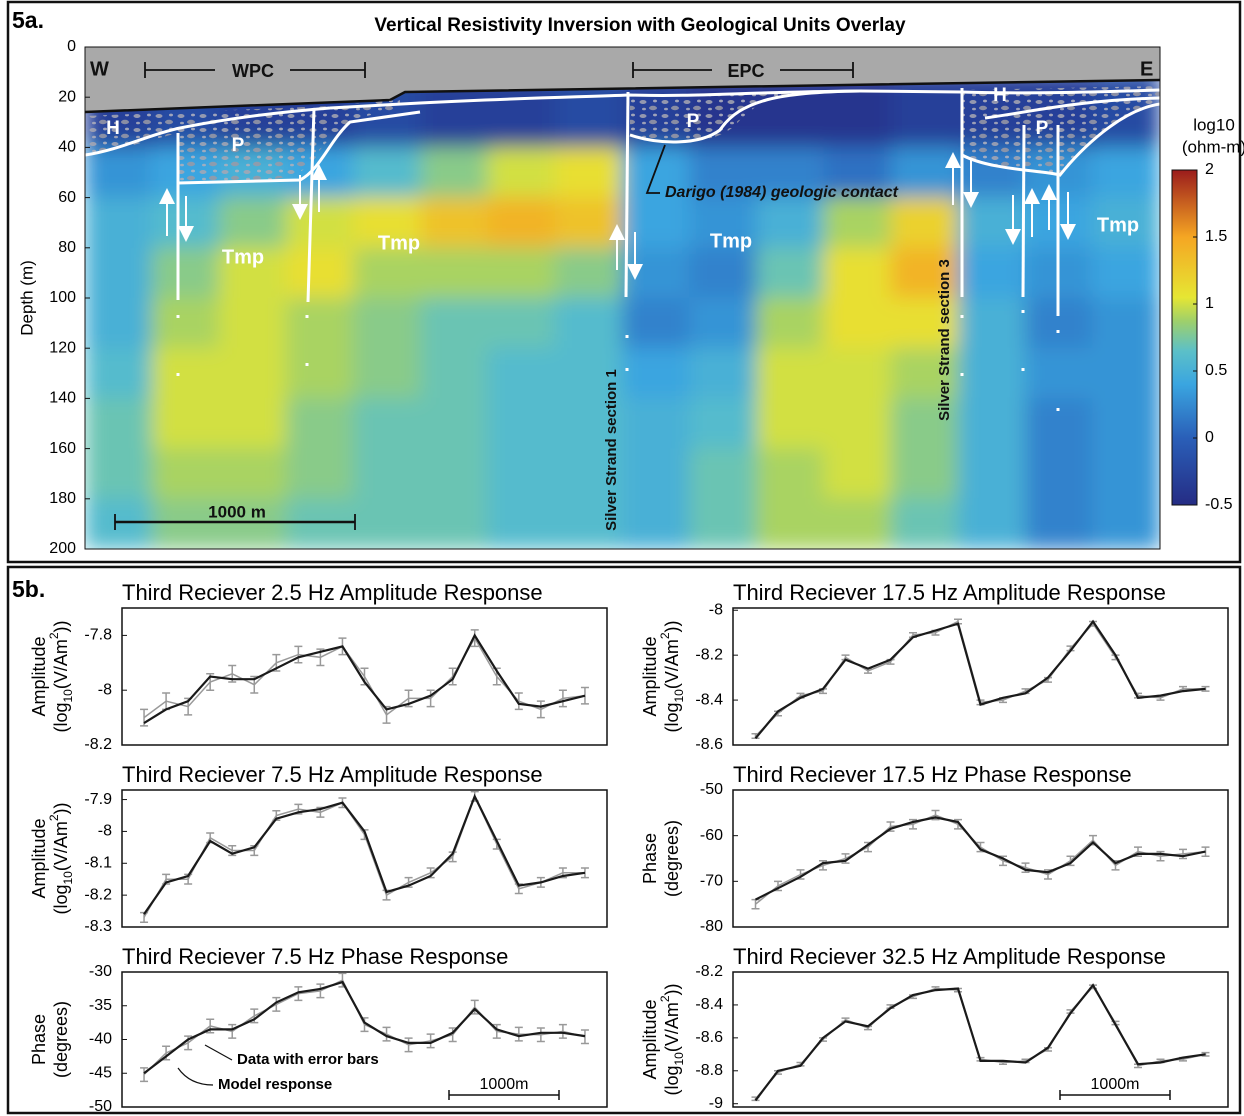 This screenshot has height=1116, width=1244. I want to click on contact-line, so click(208, 131).